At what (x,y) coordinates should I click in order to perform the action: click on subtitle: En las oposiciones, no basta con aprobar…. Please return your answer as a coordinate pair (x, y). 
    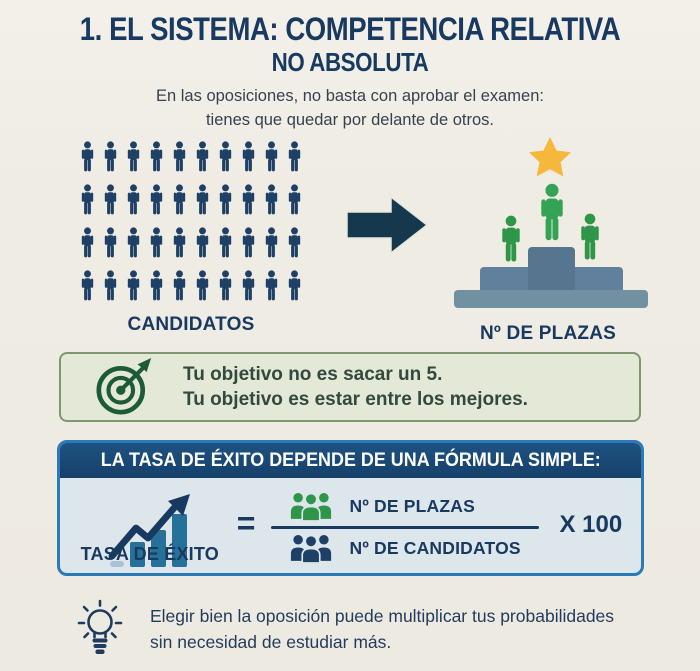
    Looking at the image, I should click on (350, 108).